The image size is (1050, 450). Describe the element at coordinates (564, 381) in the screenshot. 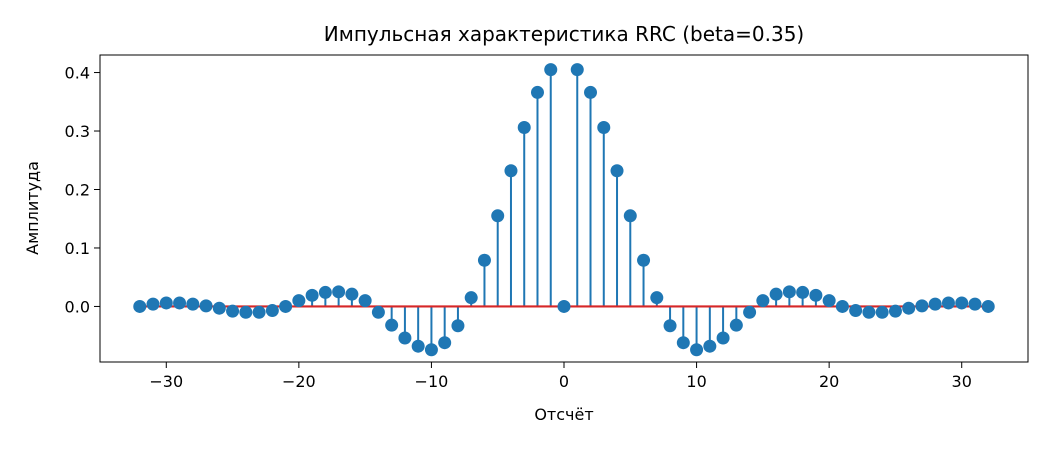

I see `x-tick-label: 0` at that location.